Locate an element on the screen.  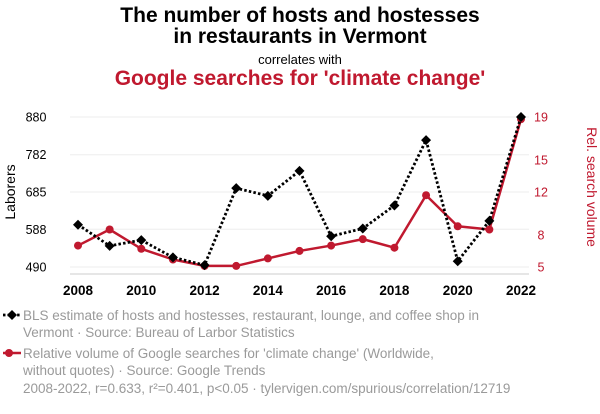
chart-title-line-1: The number of hosts and hostesses is located at coordinates (300, 15).